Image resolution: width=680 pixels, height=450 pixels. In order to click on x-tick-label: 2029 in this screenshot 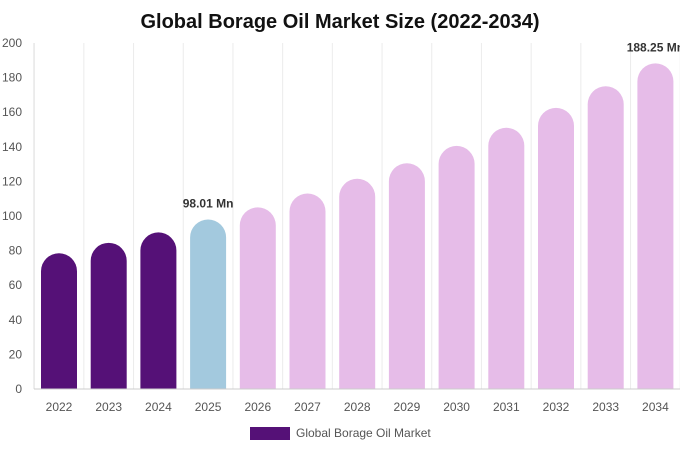, I will do `click(407, 407)`.